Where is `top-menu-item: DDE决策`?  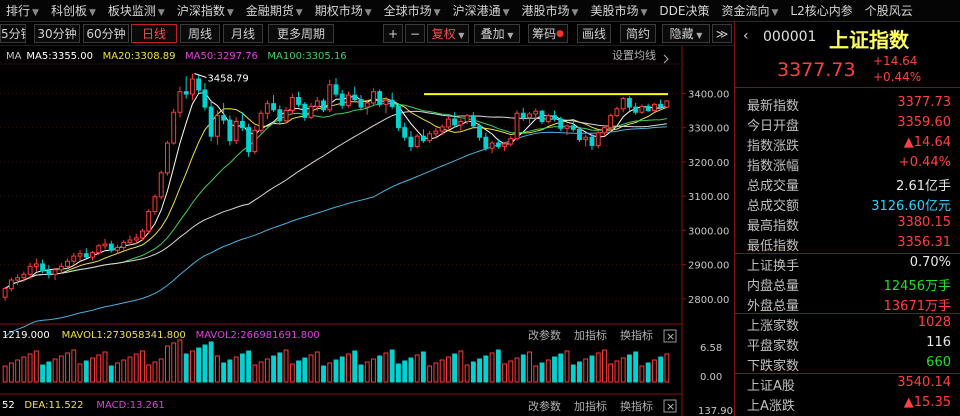
top-menu-item: DDE决策 is located at coordinates (684, 11).